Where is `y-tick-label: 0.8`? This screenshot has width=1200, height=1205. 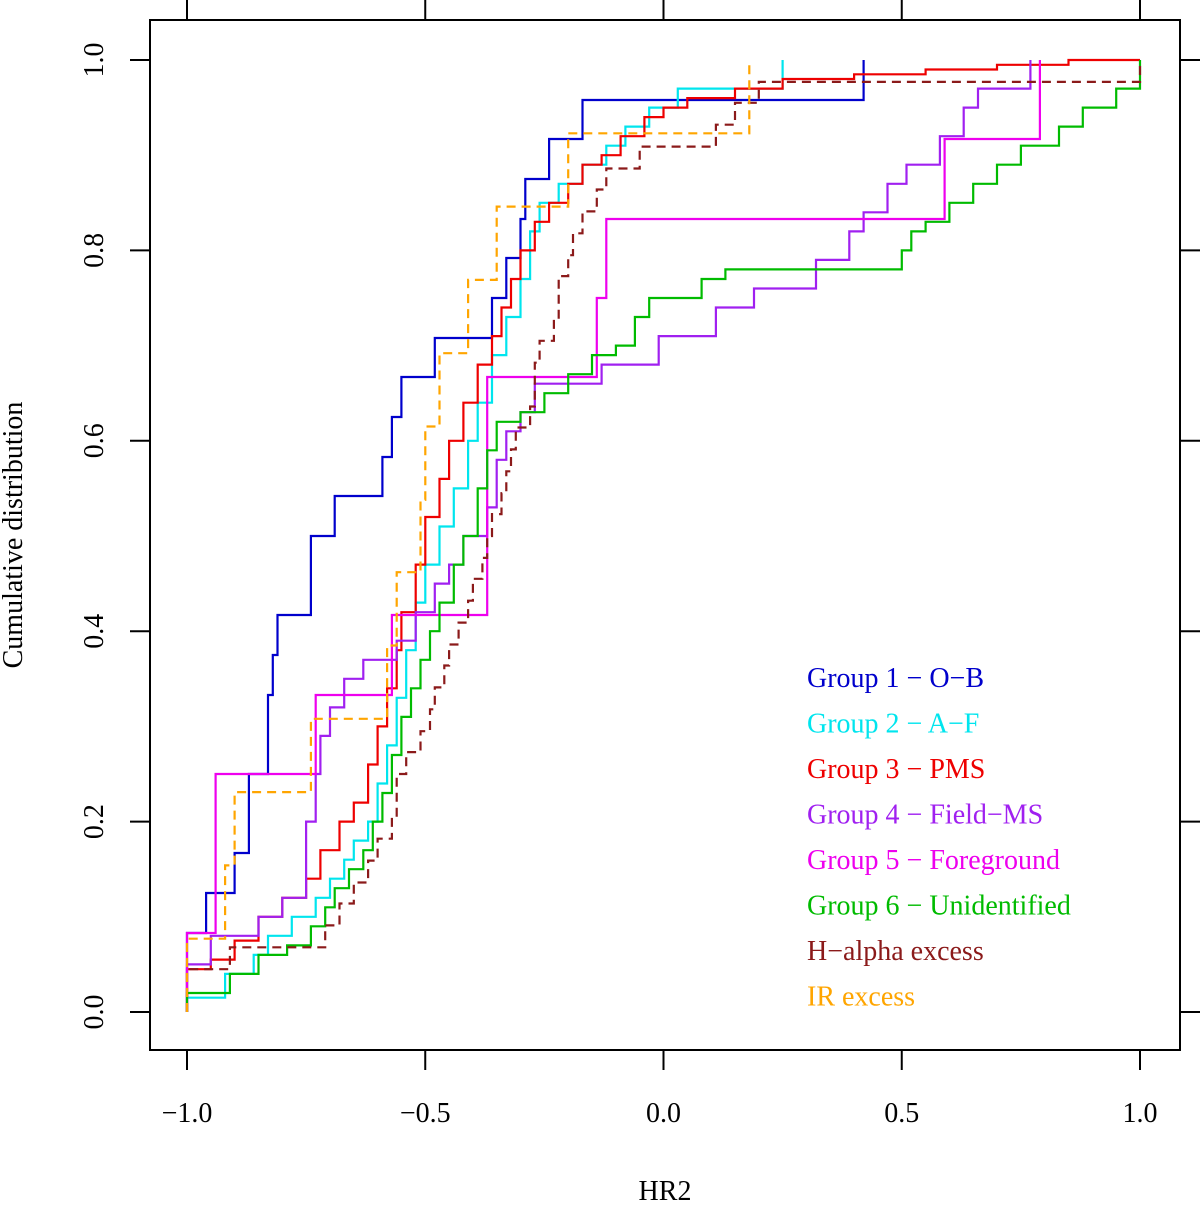
y-tick-label: 0.8 is located at coordinates (94, 250).